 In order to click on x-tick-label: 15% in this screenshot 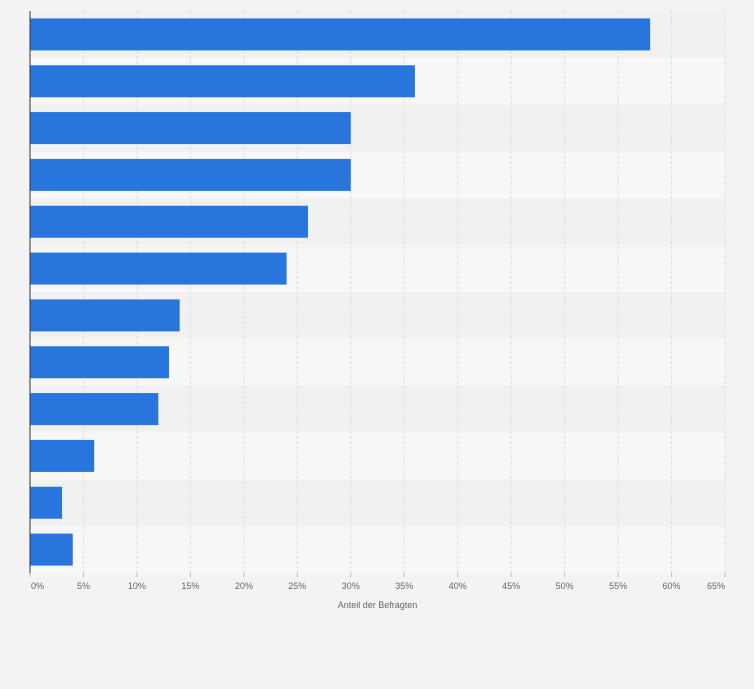, I will do `click(190, 586)`.